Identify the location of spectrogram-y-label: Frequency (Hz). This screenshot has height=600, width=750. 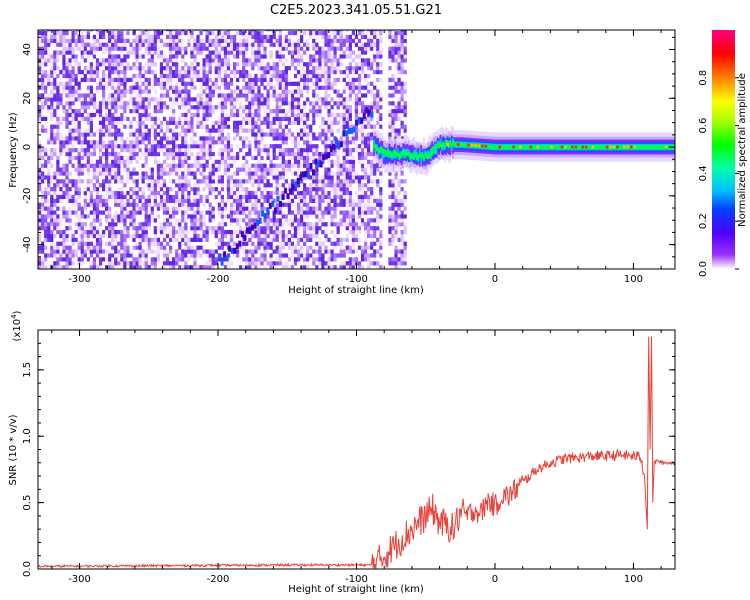
(13, 150).